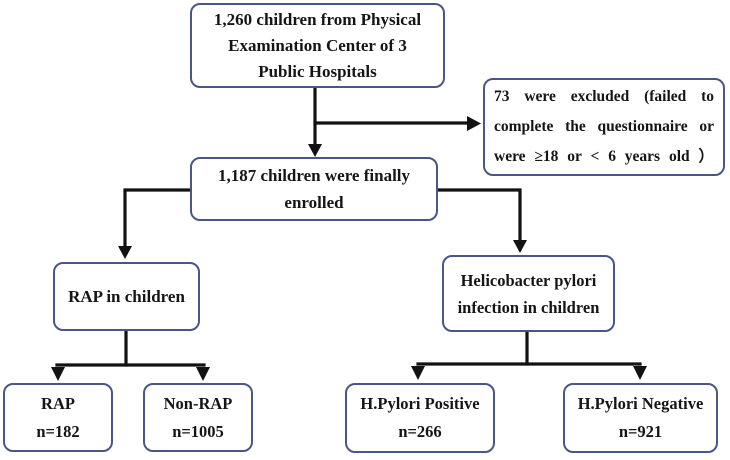 The width and height of the screenshot is (730, 460). Describe the element at coordinates (315, 150) in the screenshot. I see `arrowhead-enrolled` at that location.